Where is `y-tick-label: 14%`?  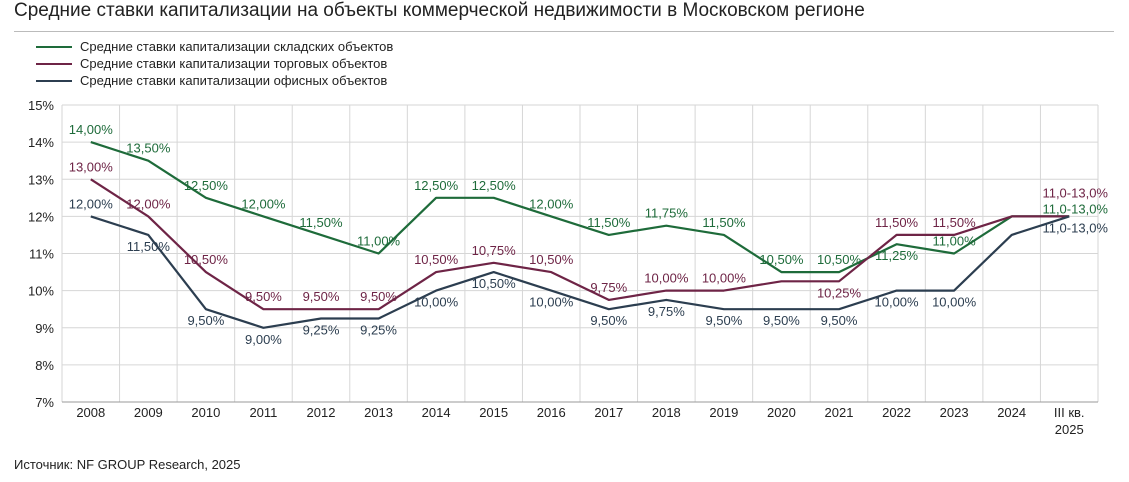 y-tick-label: 14% is located at coordinates (41, 142).